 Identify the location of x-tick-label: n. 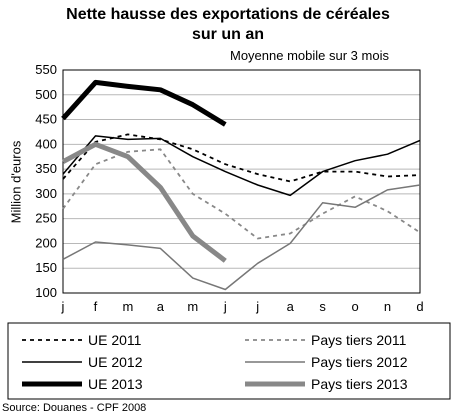
(387, 306).